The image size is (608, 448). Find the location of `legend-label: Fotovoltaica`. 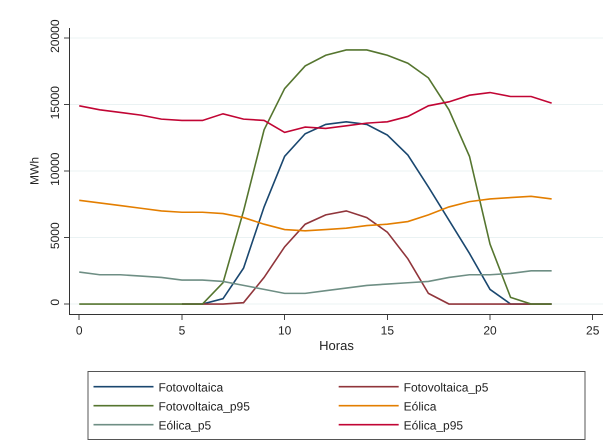

legend-label: Fotovoltaica is located at coordinates (191, 387).